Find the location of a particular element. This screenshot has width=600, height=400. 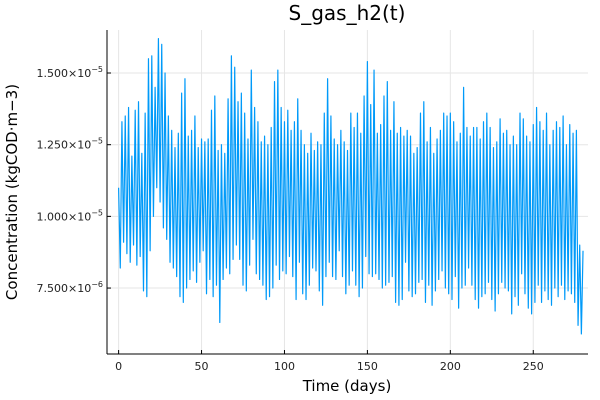

x-tick-label: 150 is located at coordinates (367, 366).